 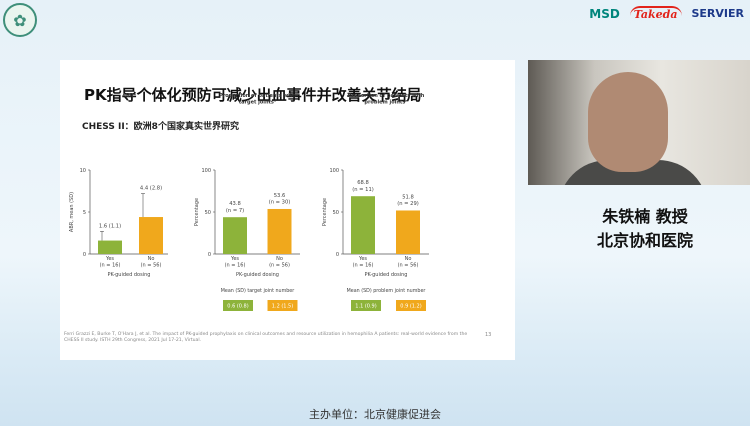 What do you see at coordinates (235, 211) in the screenshot?
I see `data-label: (n = 7)` at bounding box center [235, 211].